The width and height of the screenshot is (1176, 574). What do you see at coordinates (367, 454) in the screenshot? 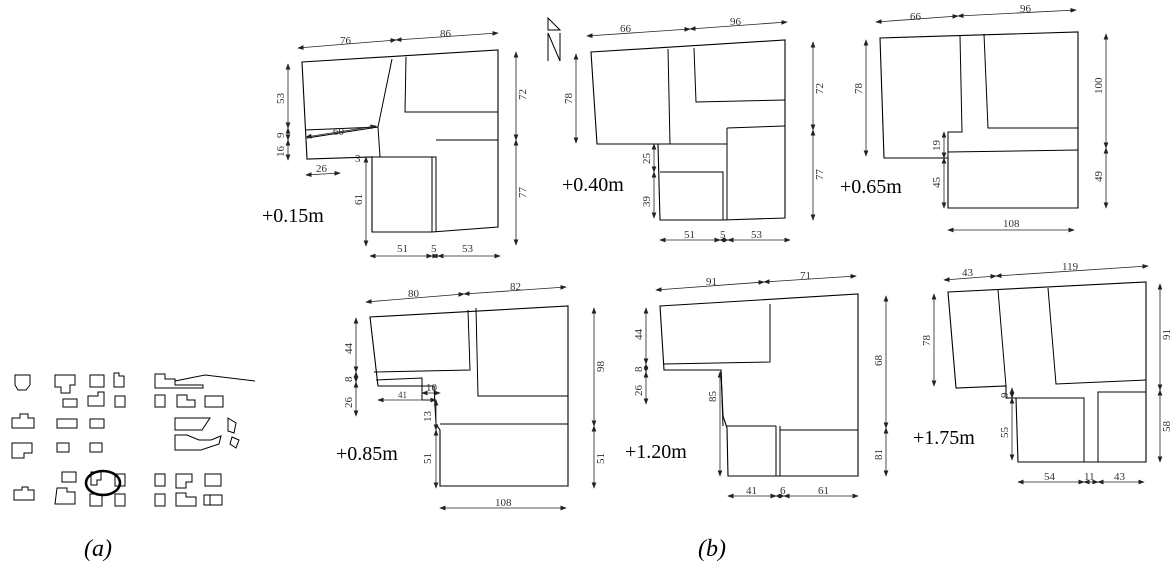
I see `elevation-label: +0.85m` at bounding box center [367, 454].